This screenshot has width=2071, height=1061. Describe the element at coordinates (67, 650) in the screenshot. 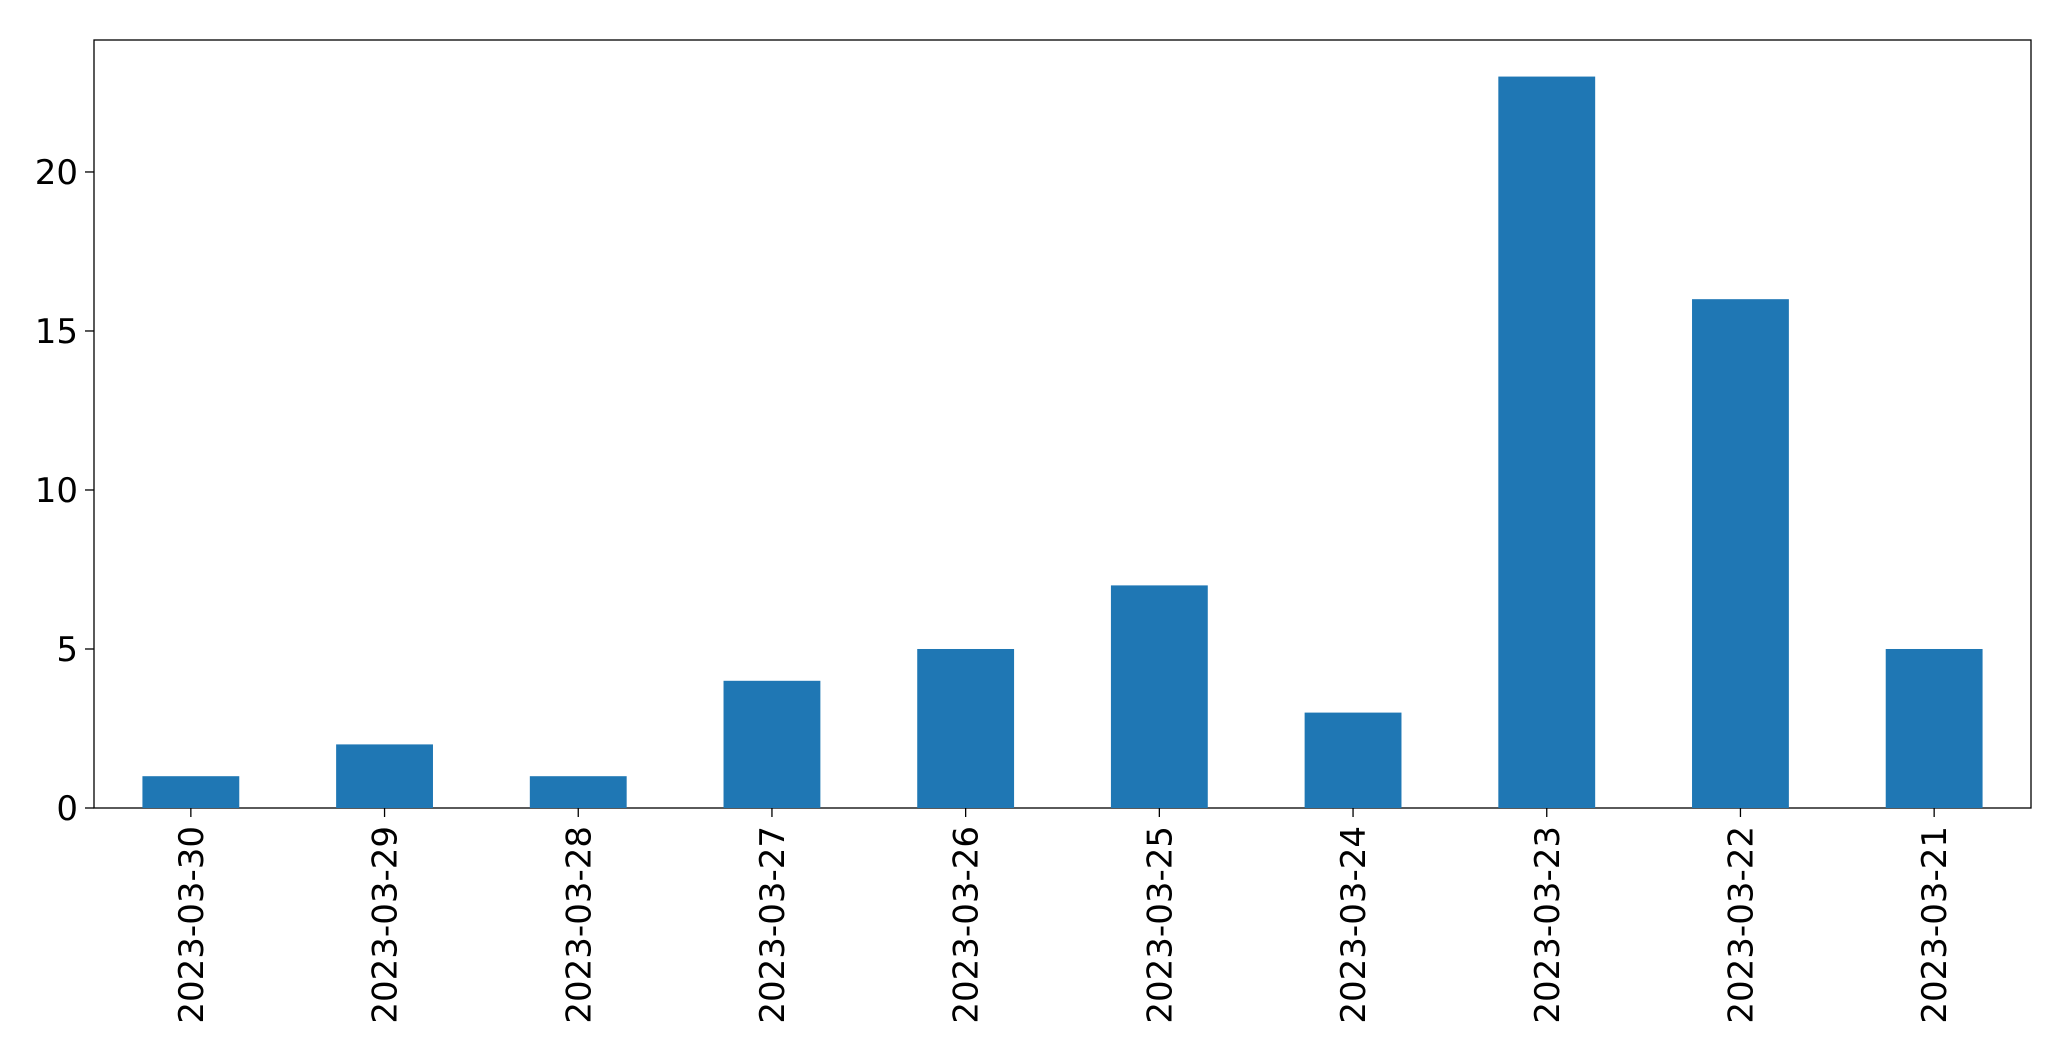

I see `y-tick-label: 5` at that location.